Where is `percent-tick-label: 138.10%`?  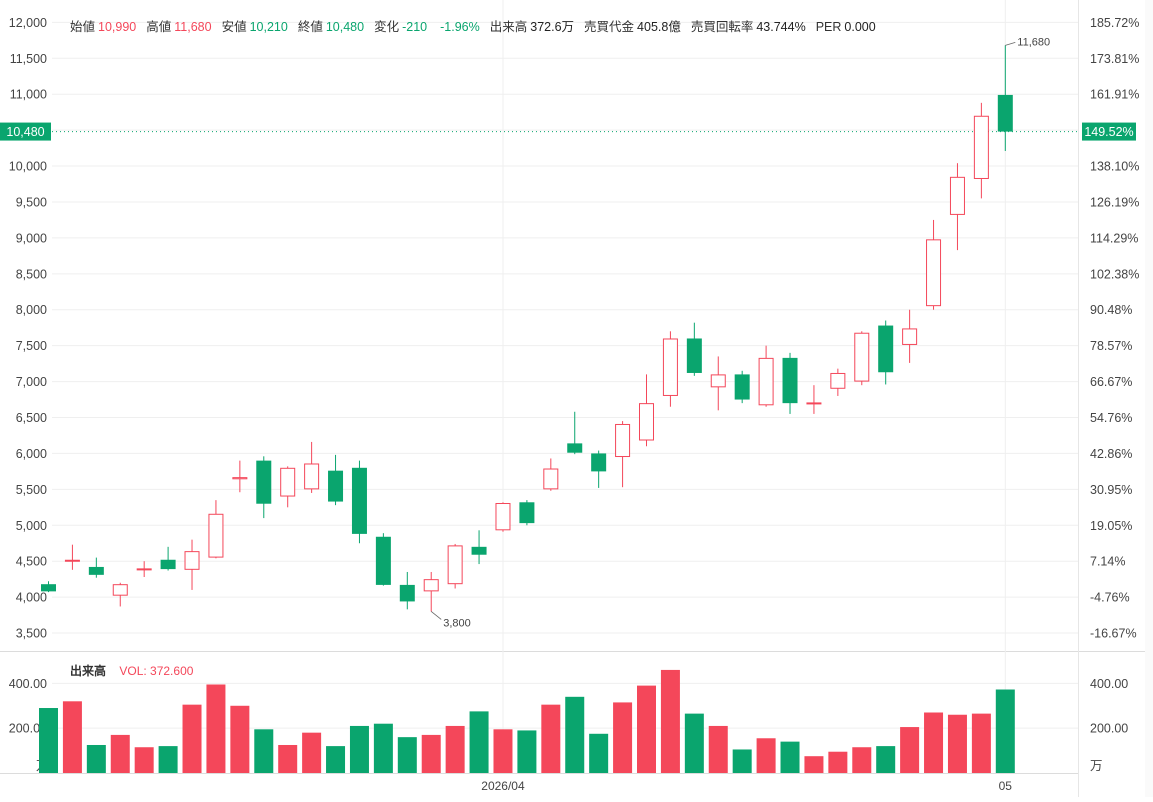
percent-tick-label: 138.10% is located at coordinates (1114, 167).